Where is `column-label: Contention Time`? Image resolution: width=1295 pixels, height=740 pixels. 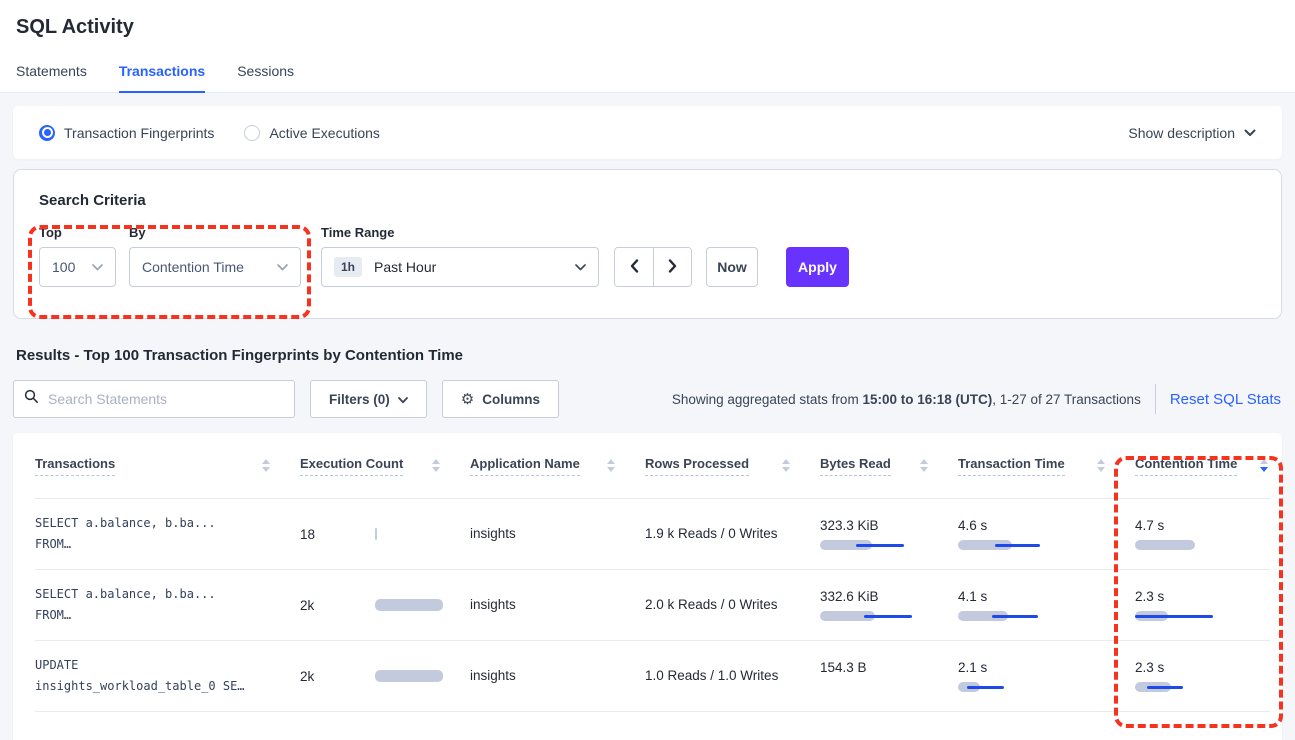
column-label: Contention Time is located at coordinates (1186, 466).